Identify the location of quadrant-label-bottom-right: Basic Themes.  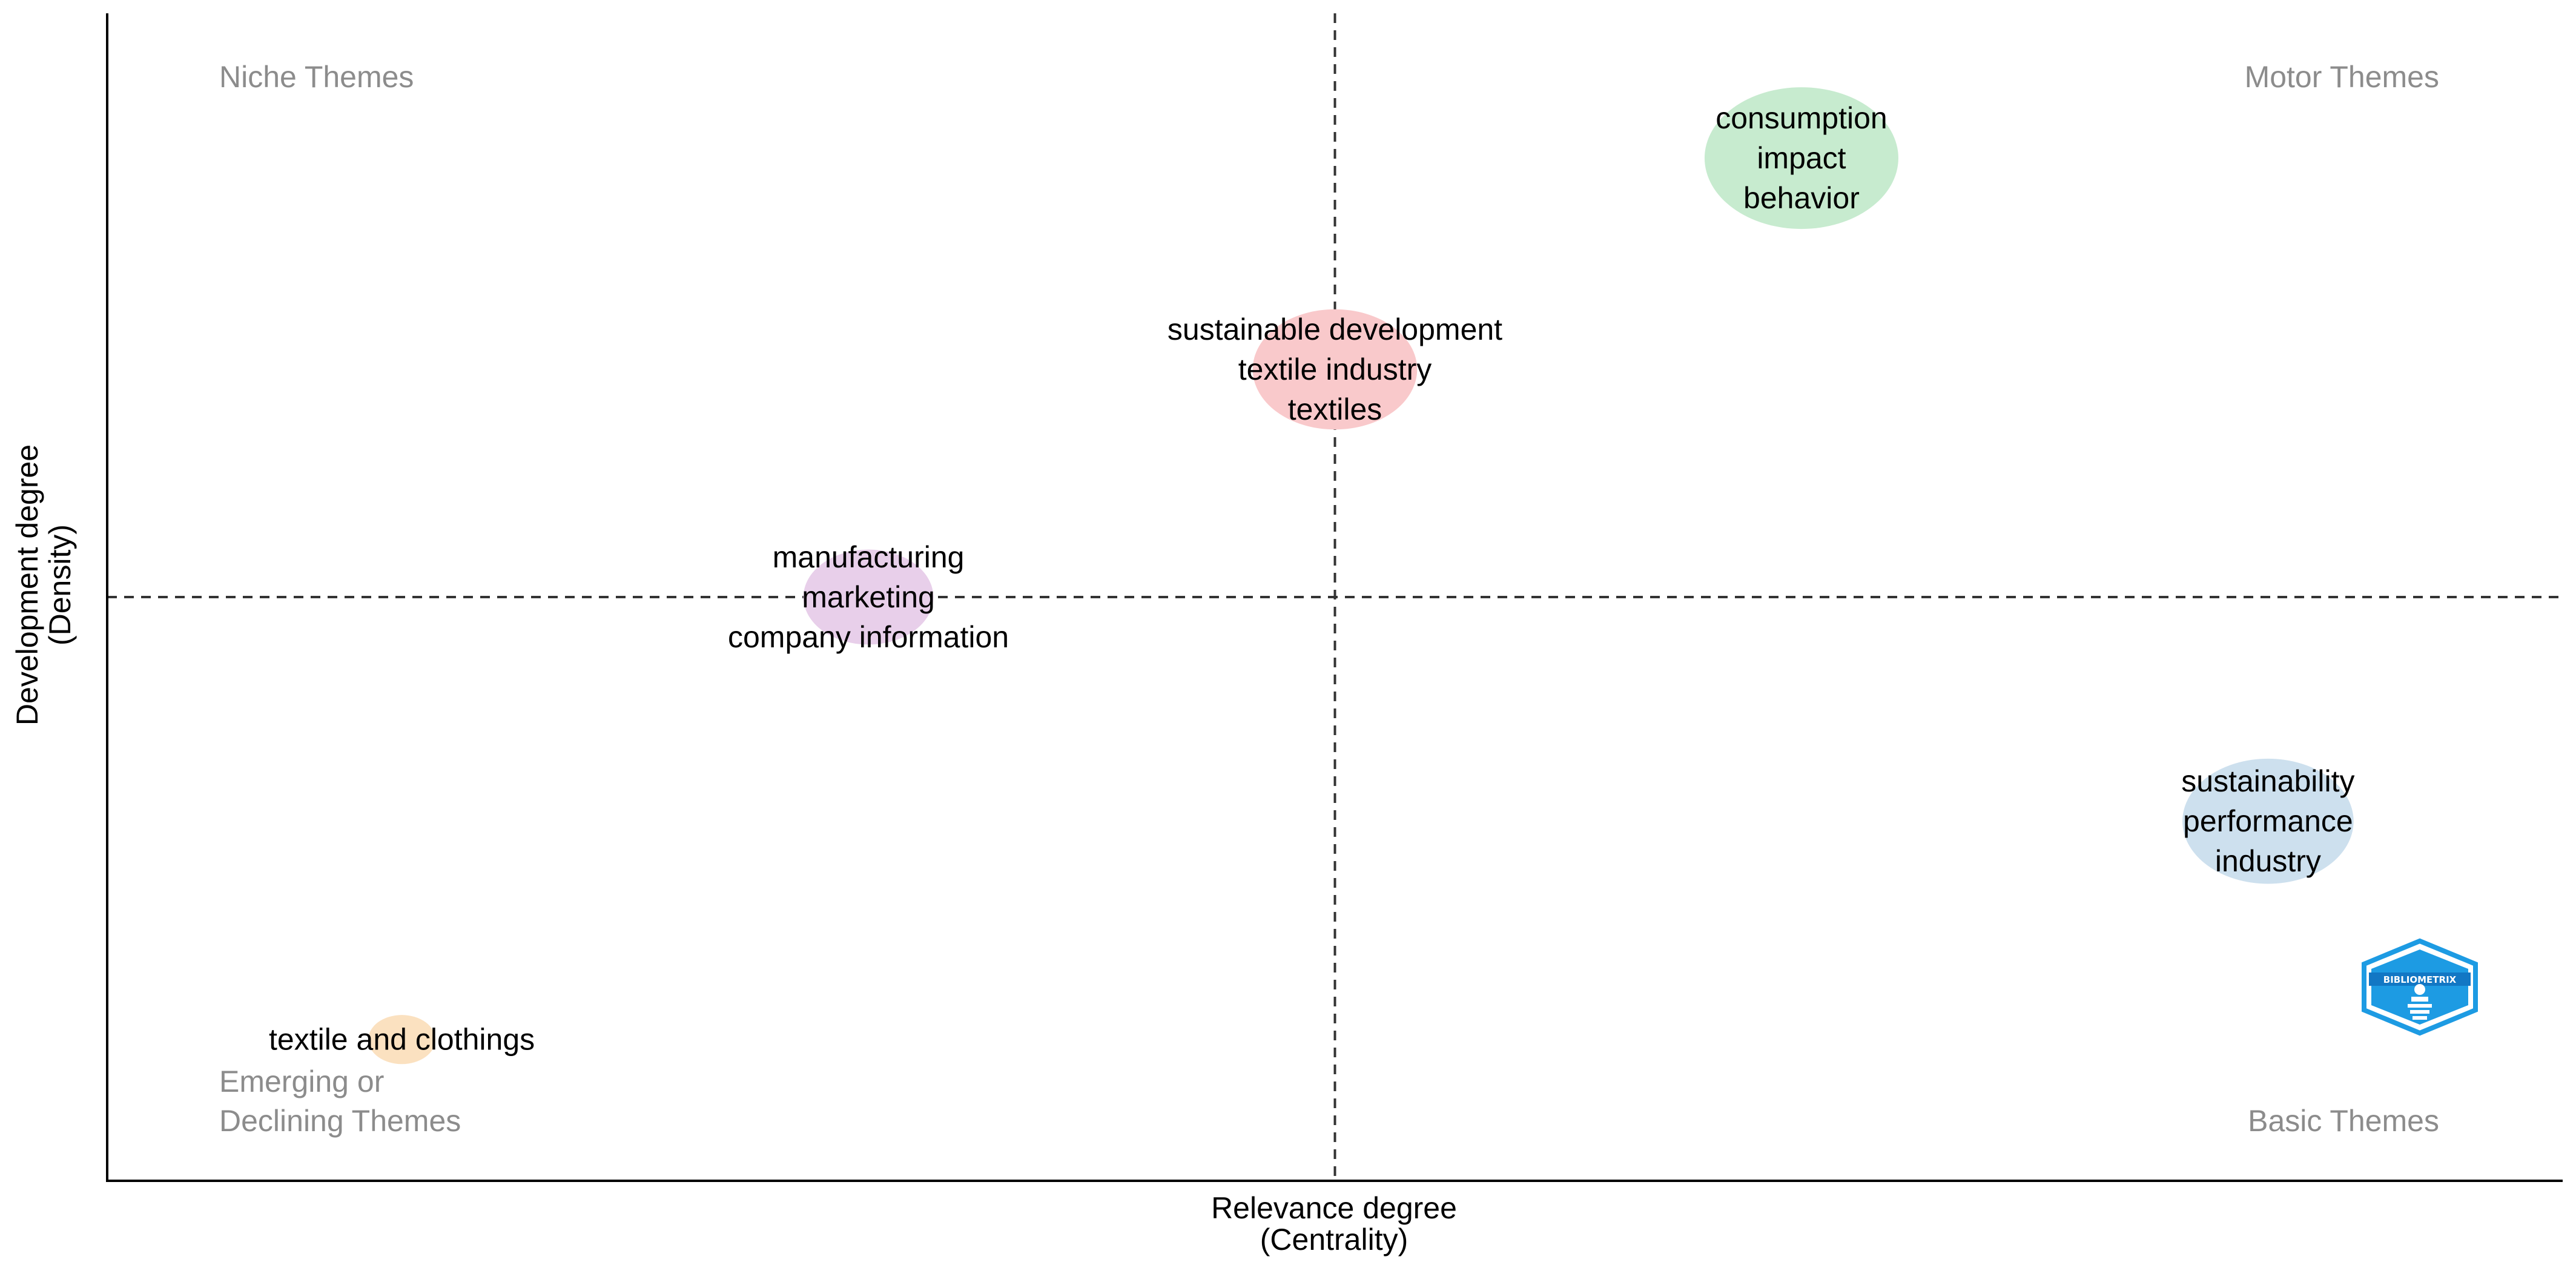
(2343, 1121).